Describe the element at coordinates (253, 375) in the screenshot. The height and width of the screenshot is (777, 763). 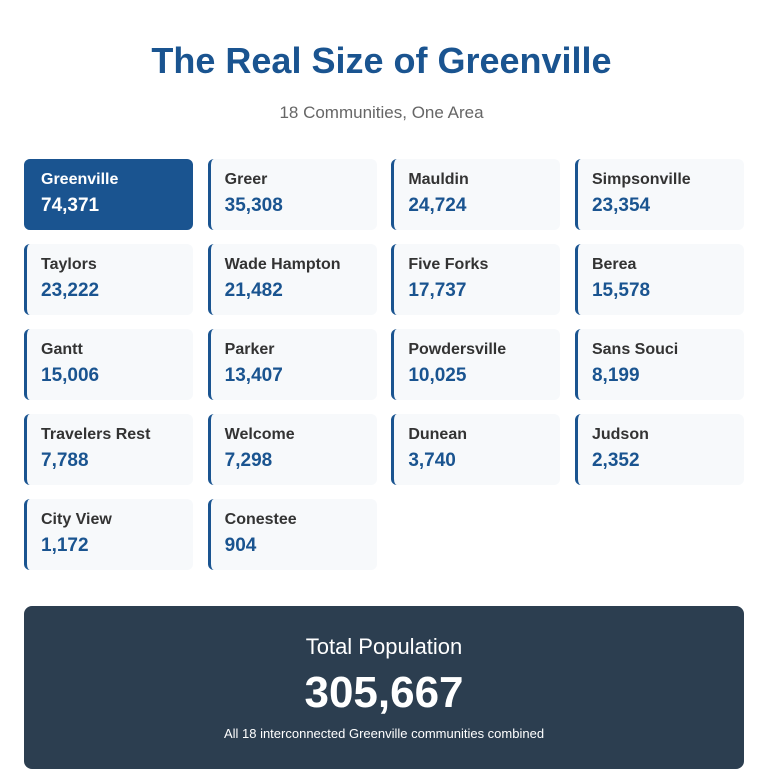
I see `community-population: 13,407` at that location.